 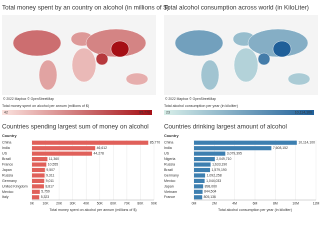 What do you see at coordinates (9, 136) in the screenshot?
I see `category-header: Country` at bounding box center [9, 136].